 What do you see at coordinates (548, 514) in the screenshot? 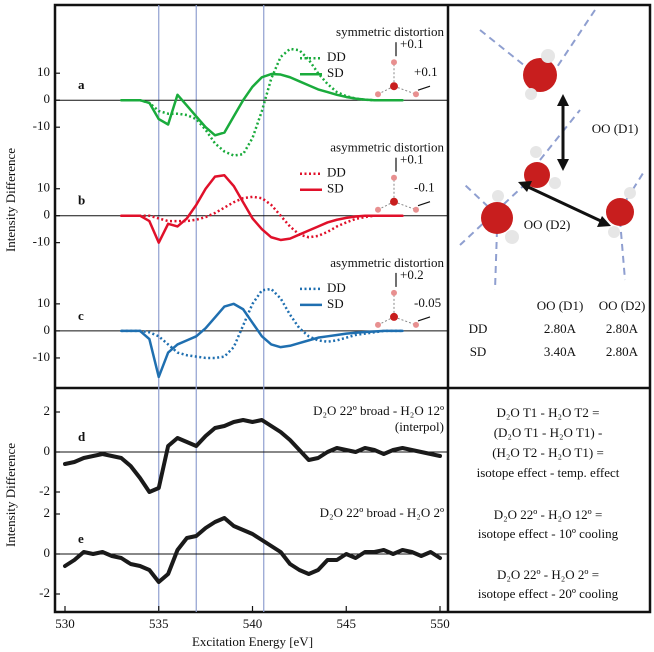
I see `note: D₂O 22º - H₂O 12º =` at bounding box center [548, 514].